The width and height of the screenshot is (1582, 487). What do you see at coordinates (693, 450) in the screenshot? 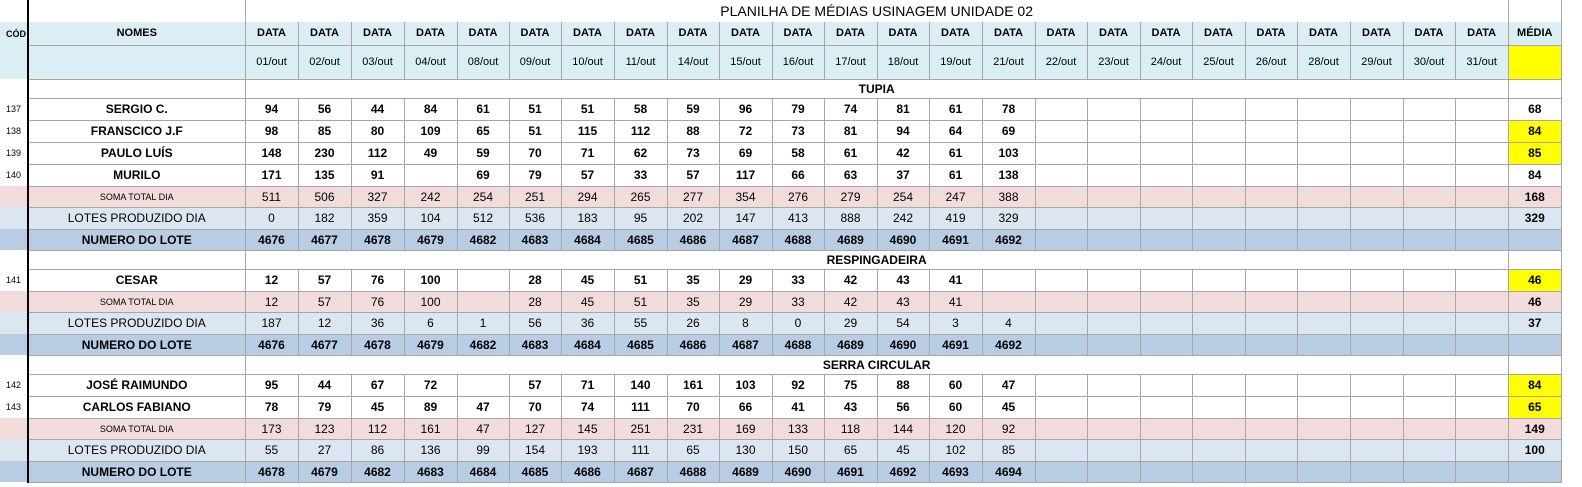
I see `value-cell: 65` at bounding box center [693, 450].